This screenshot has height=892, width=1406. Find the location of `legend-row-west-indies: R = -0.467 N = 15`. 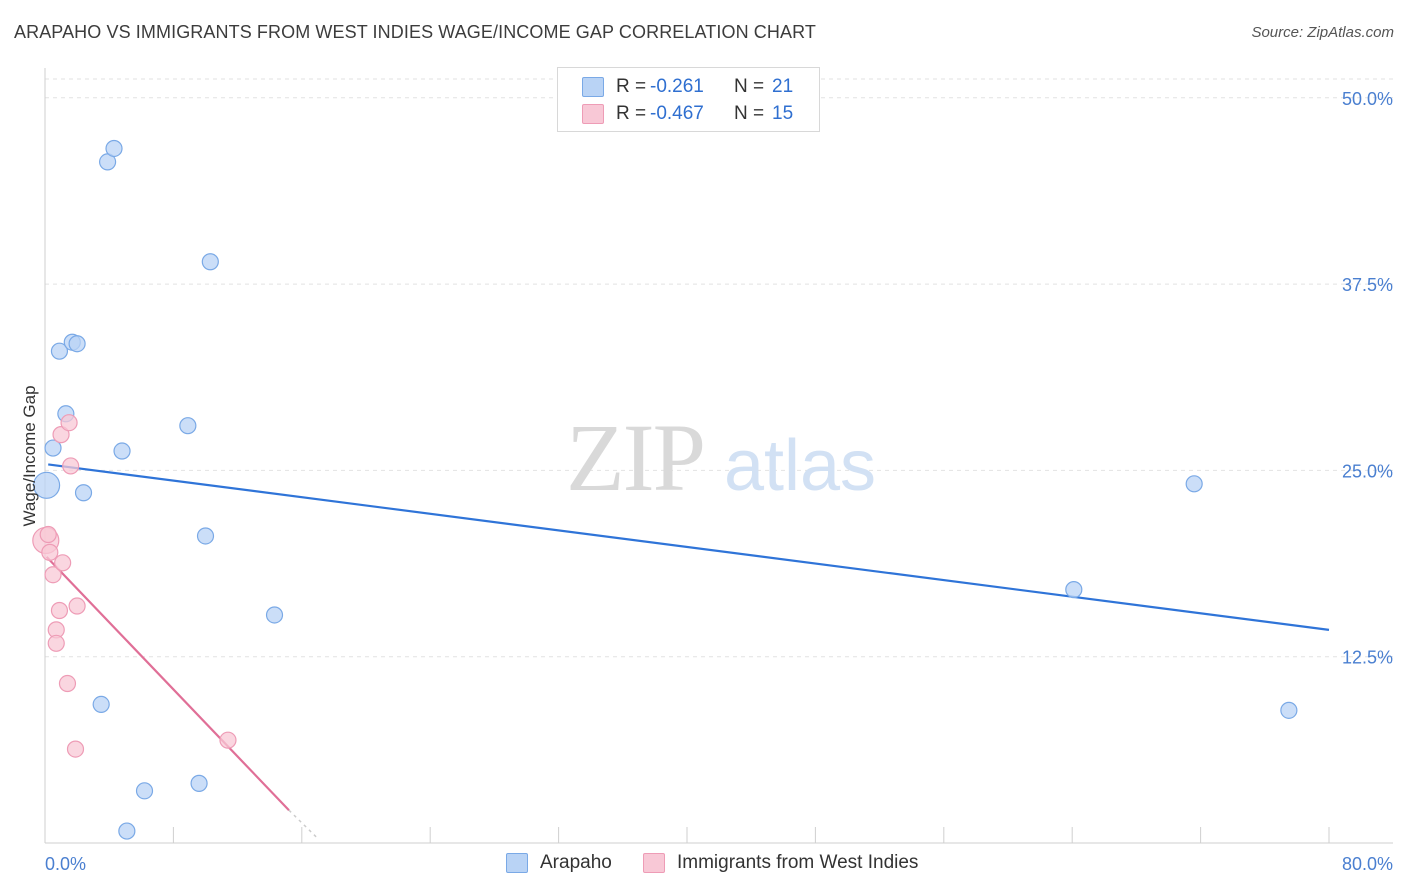

legend-row-west-indies: R = -0.467 N = 15 is located at coordinates (687, 114).